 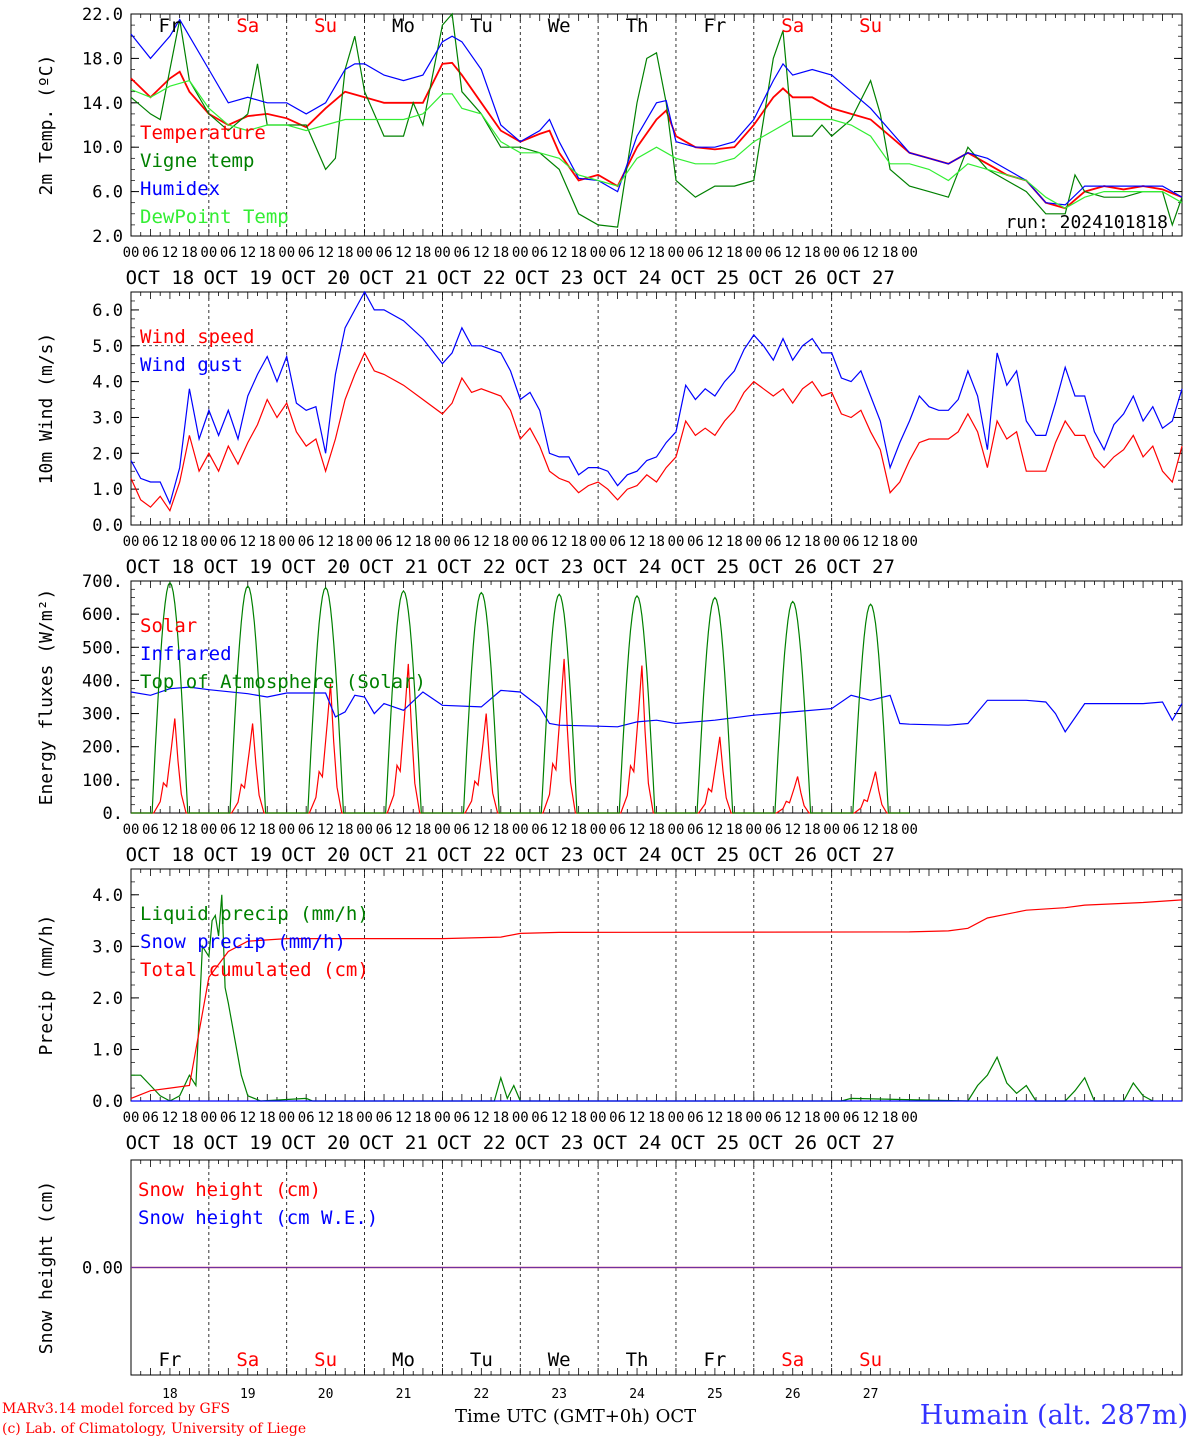 I want to click on weekday-label: Sa, so click(x=792, y=1360).